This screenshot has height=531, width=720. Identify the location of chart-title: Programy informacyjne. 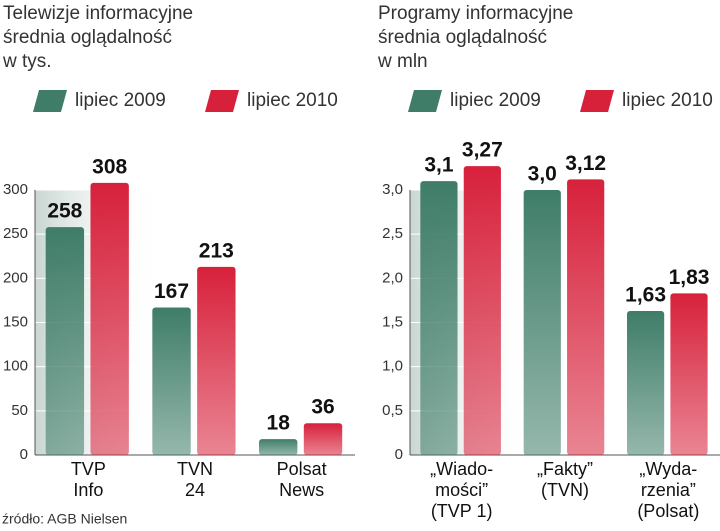
(475, 13).